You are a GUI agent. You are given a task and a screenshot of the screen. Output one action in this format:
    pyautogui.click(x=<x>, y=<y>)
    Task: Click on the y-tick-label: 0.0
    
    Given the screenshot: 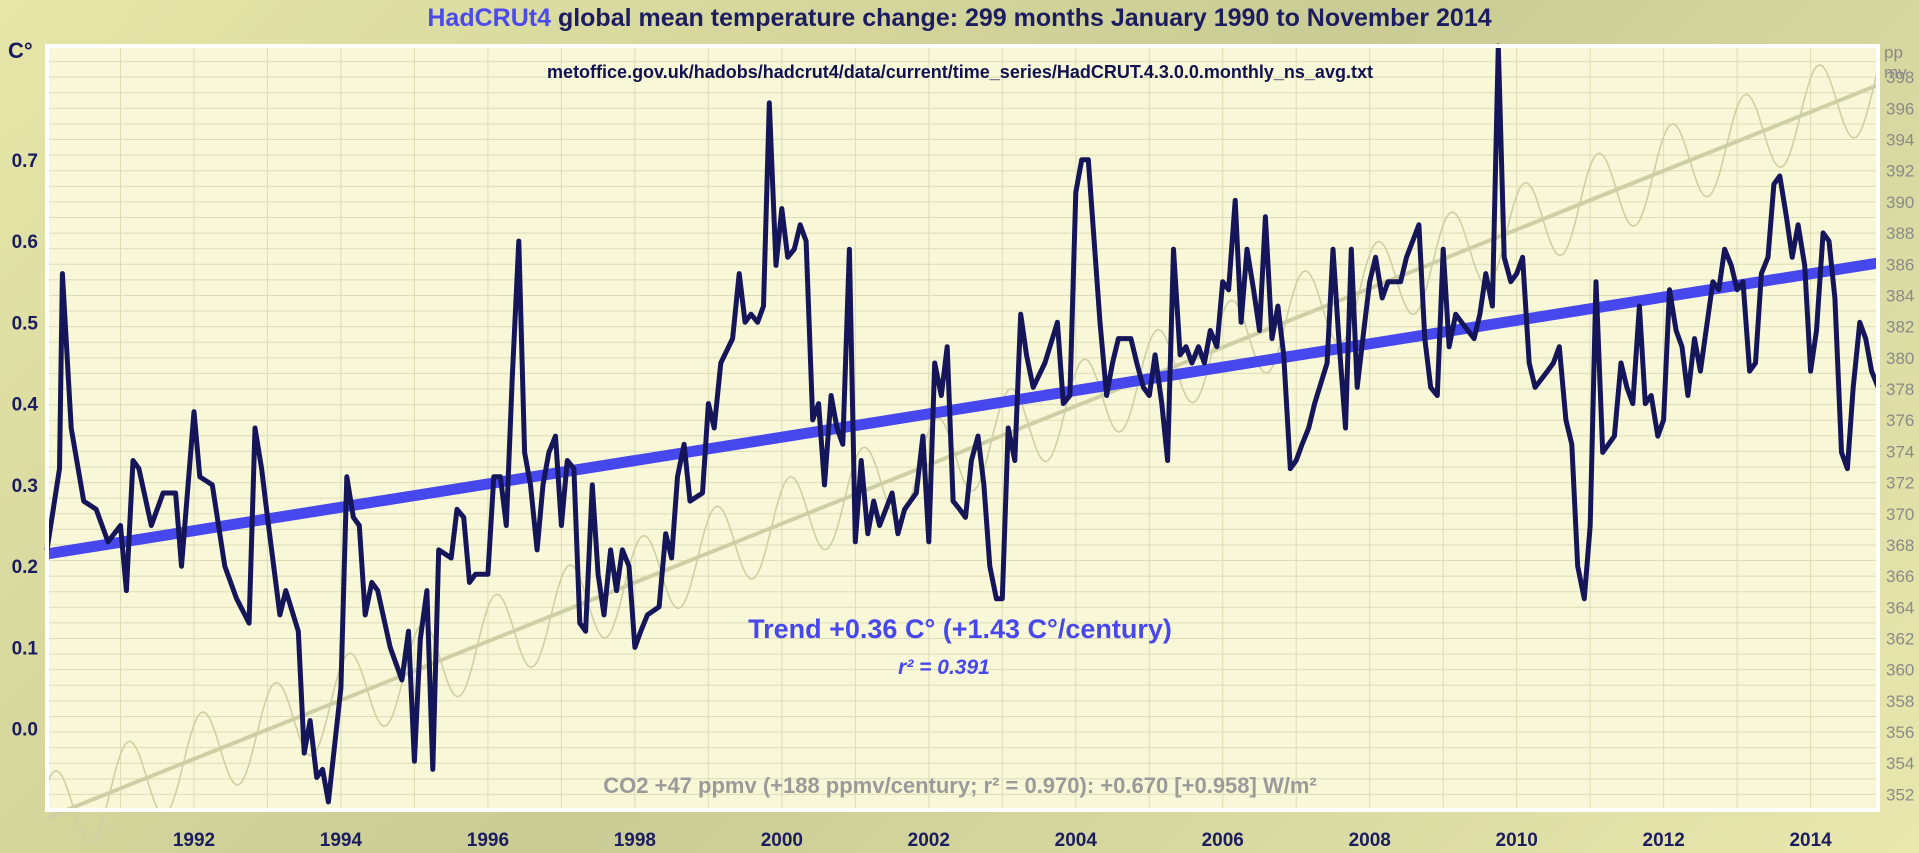 What is the action you would take?
    pyautogui.click(x=25, y=730)
    